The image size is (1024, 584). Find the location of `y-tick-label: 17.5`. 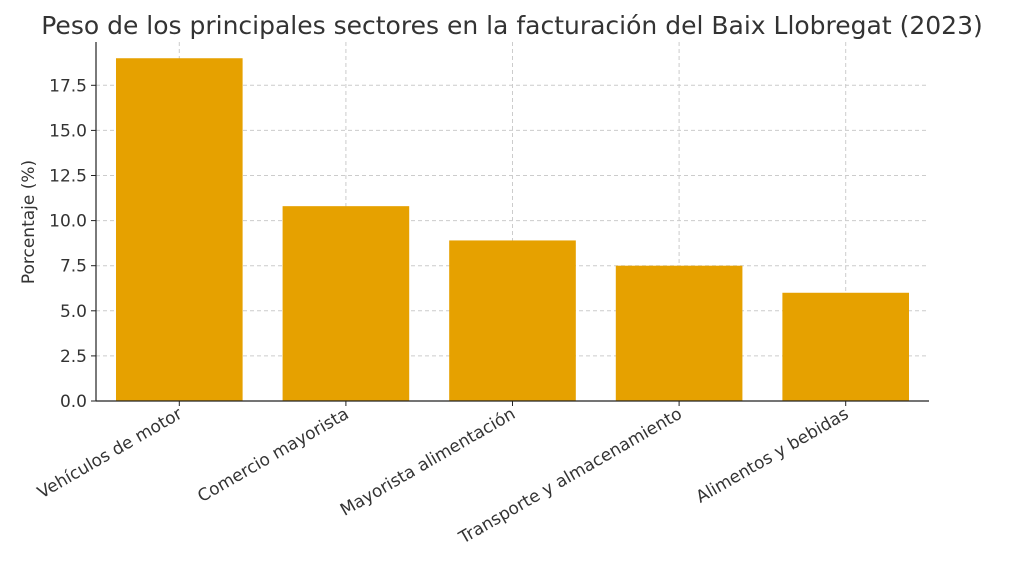

y-tick-label: 17.5 is located at coordinates (68, 86).